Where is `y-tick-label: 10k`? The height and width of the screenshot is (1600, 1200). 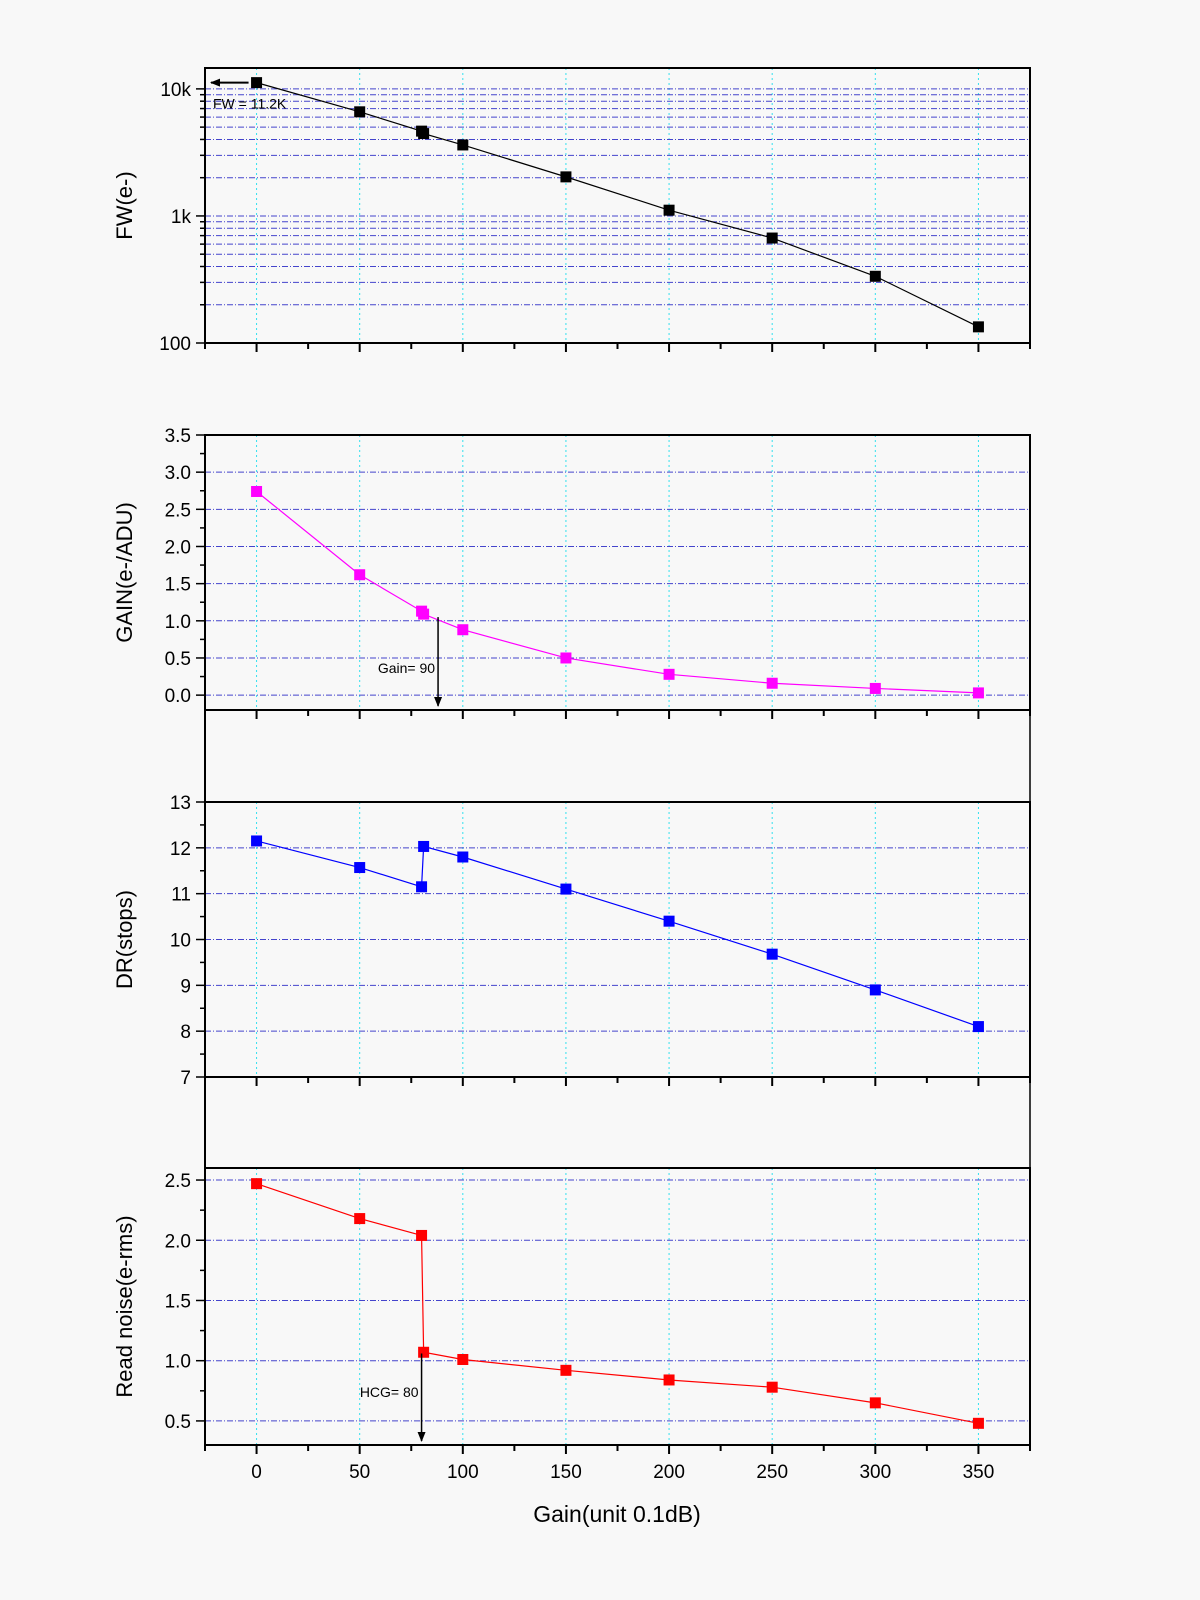 y-tick-label: 10k is located at coordinates (175, 90).